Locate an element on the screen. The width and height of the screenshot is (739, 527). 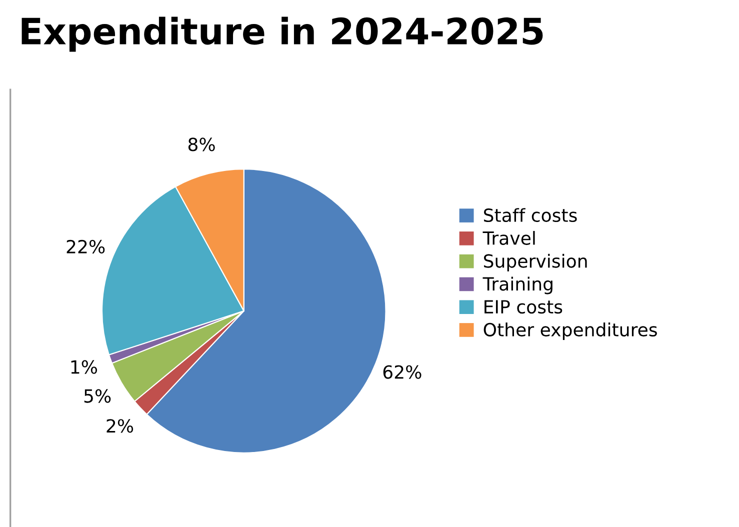
data-label: 5% is located at coordinates (97, 396).